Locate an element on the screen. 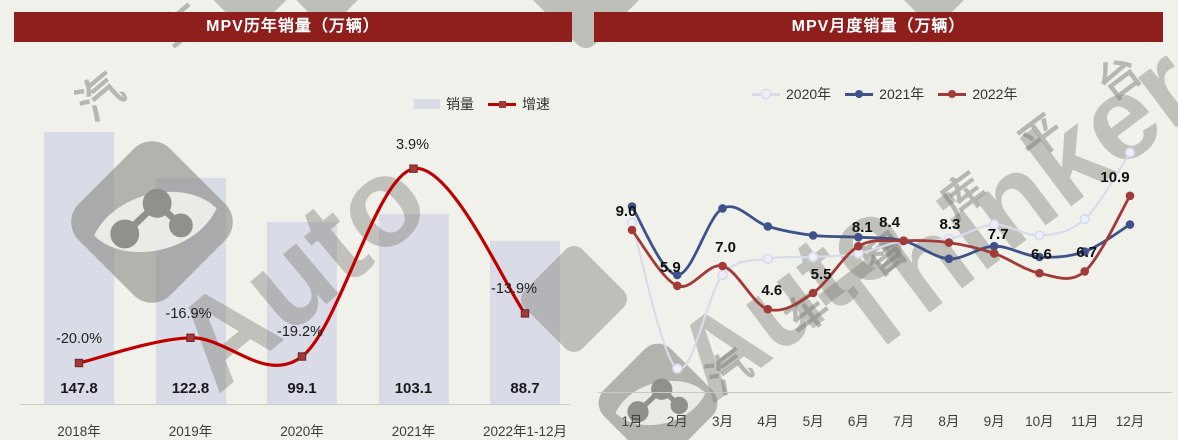 This screenshot has width=1178, height=440. x-axis-month-label: 10月 is located at coordinates (1039, 421).